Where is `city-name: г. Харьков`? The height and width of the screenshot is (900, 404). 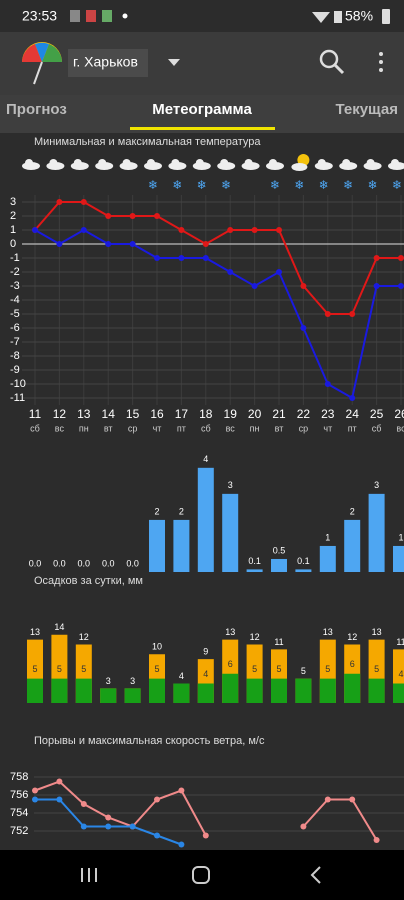
city-name: г. Харьков is located at coordinates (105, 62).